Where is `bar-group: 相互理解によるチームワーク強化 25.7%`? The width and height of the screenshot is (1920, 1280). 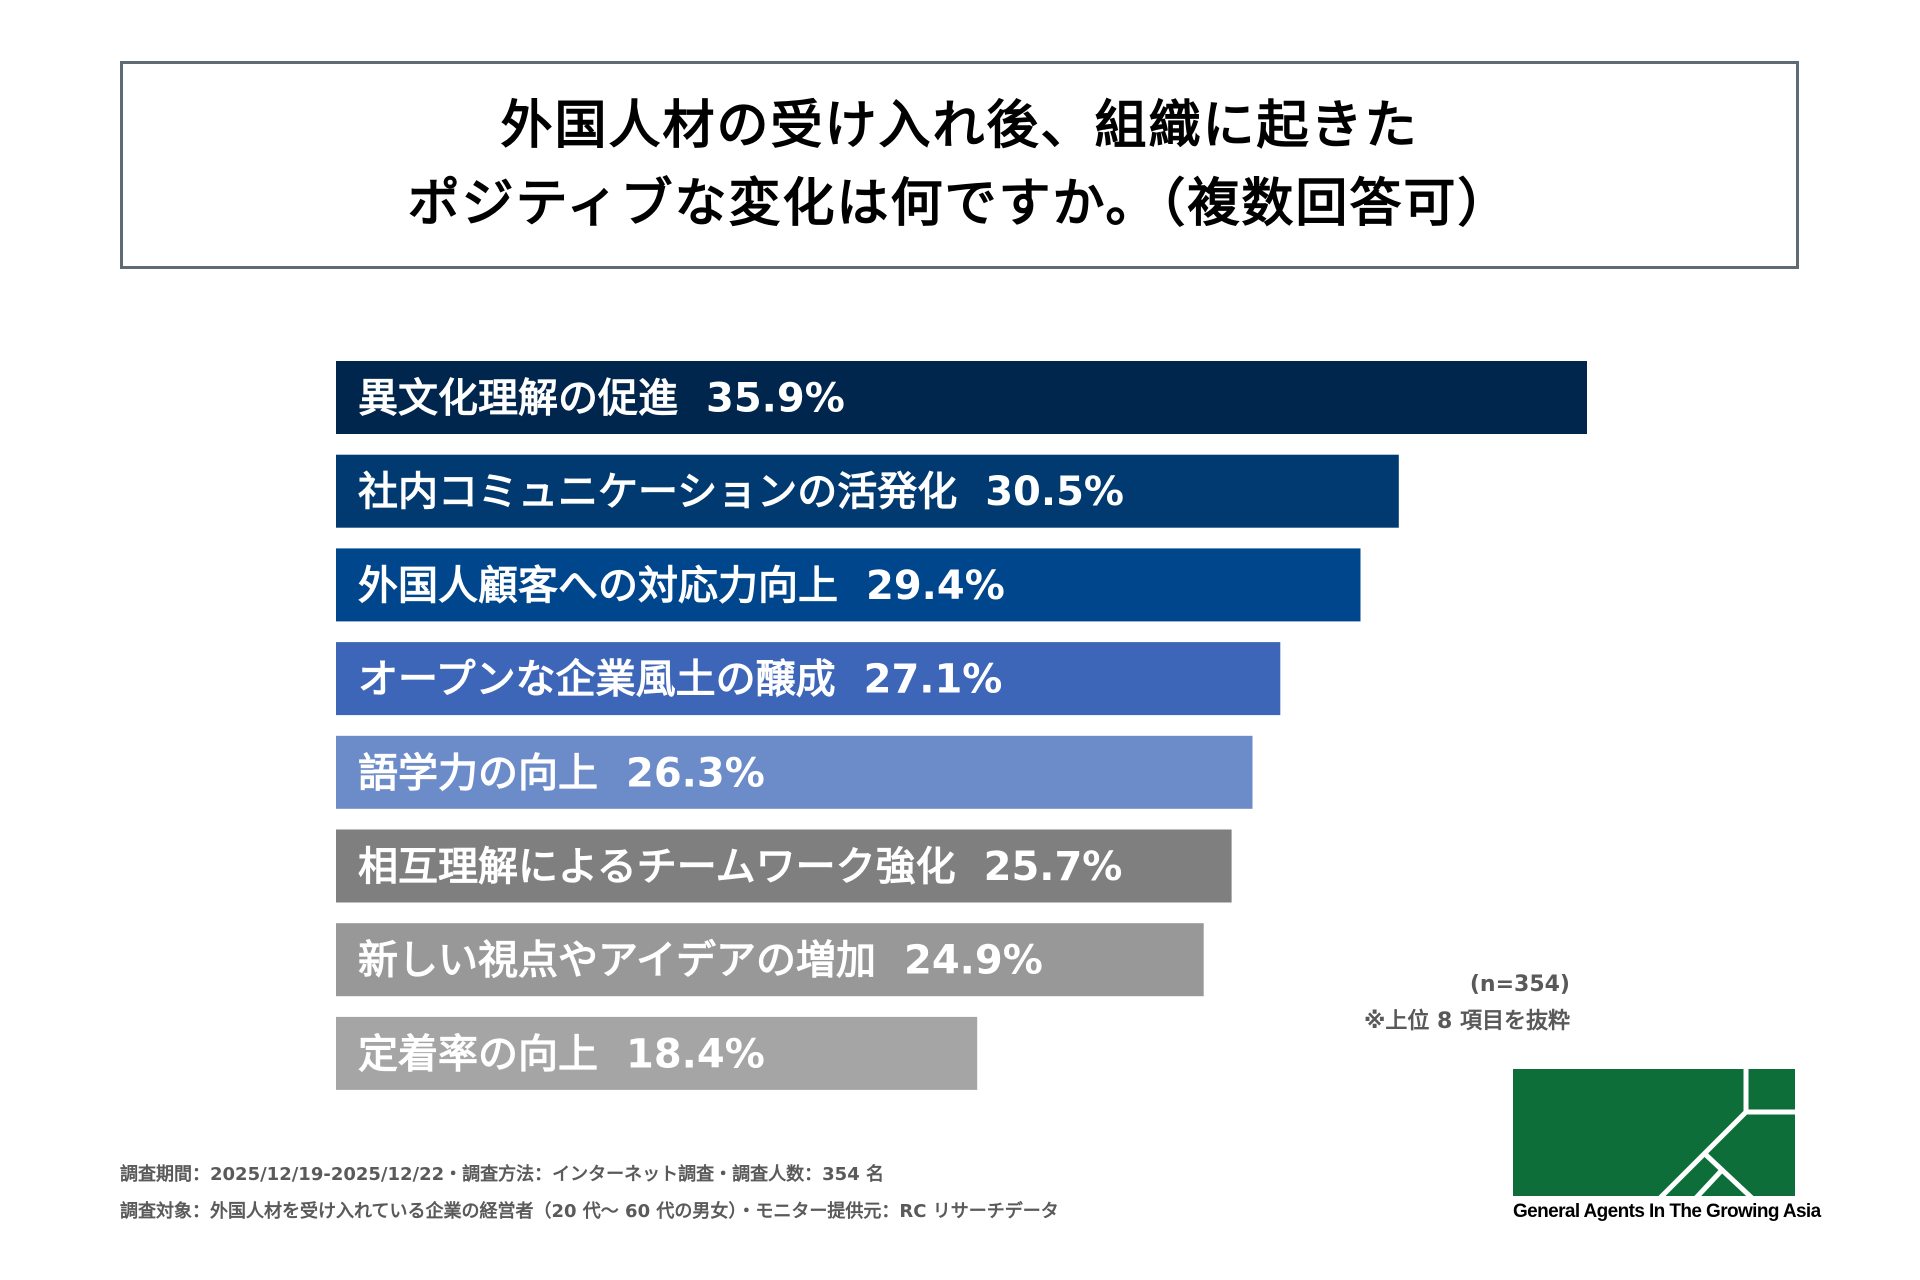 bar-group: 相互理解によるチームワーク強化 25.7% is located at coordinates (784, 866).